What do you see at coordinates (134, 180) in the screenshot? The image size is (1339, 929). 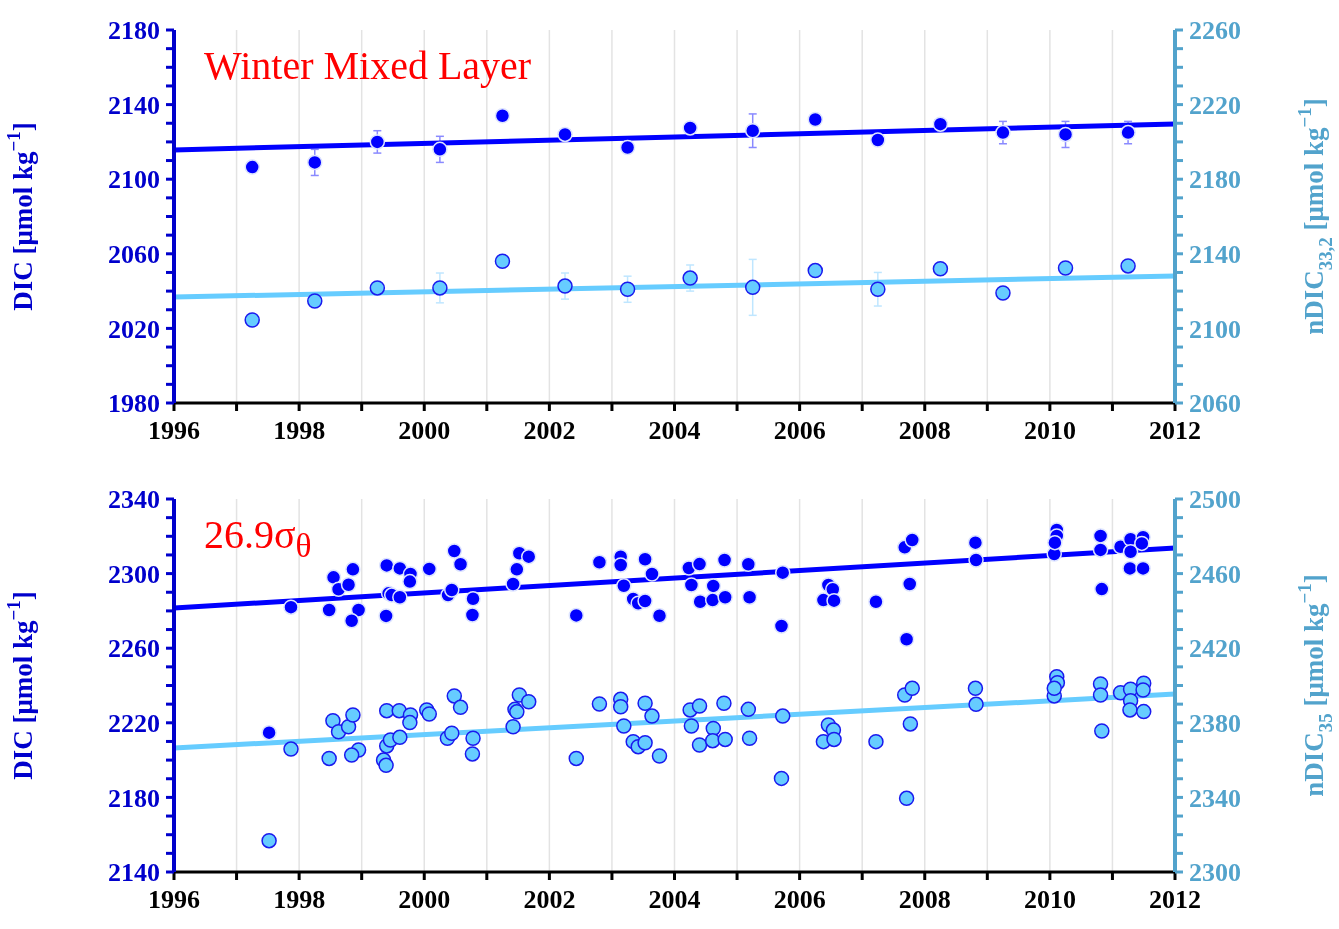 I see `y-tick-label: 2100` at bounding box center [134, 180].